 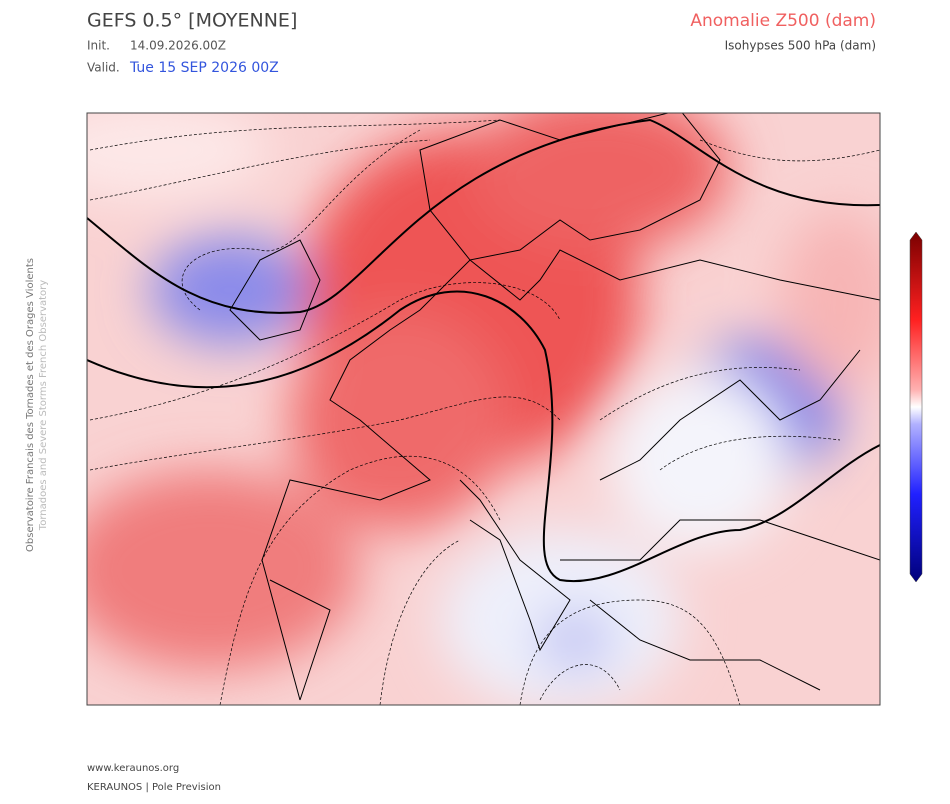 I want to click on valid-label: Valid., so click(x=103, y=68).